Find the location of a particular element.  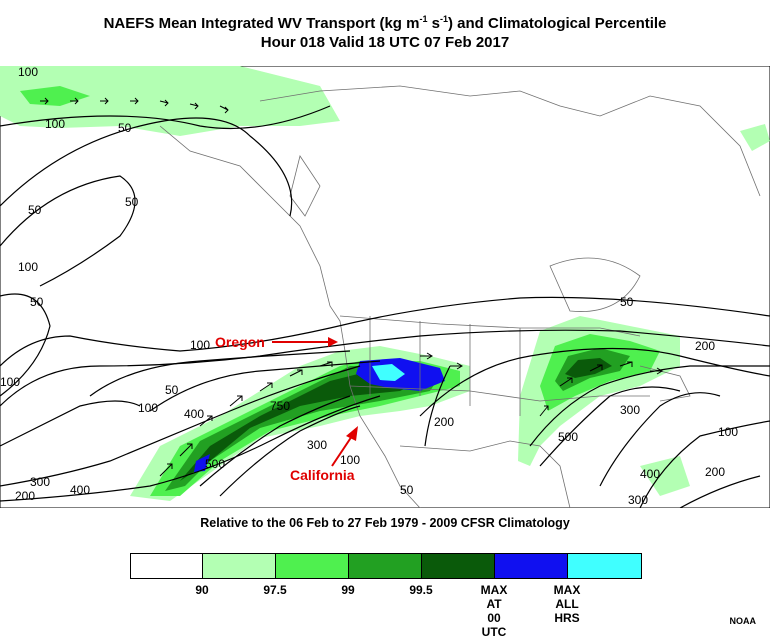

legend-label: 90 is located at coordinates (202, 590).